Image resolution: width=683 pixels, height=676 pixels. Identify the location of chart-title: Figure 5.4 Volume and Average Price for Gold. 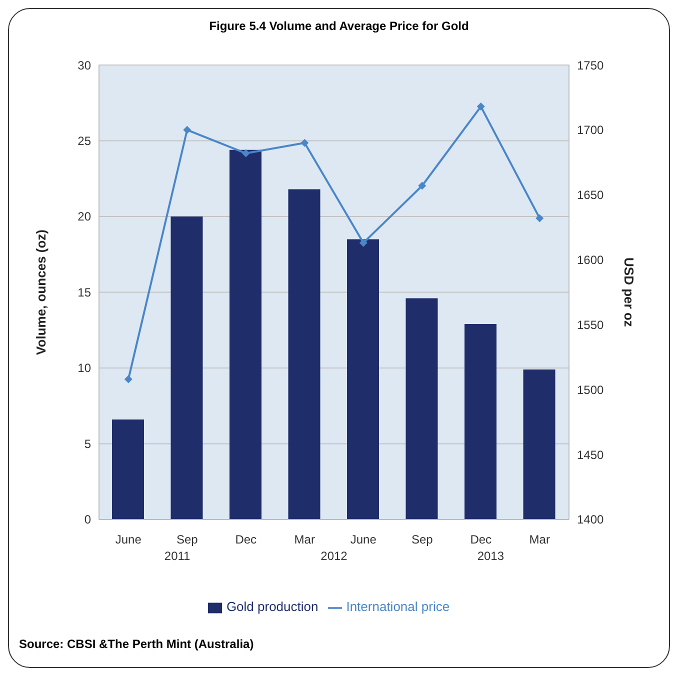
(339, 26).